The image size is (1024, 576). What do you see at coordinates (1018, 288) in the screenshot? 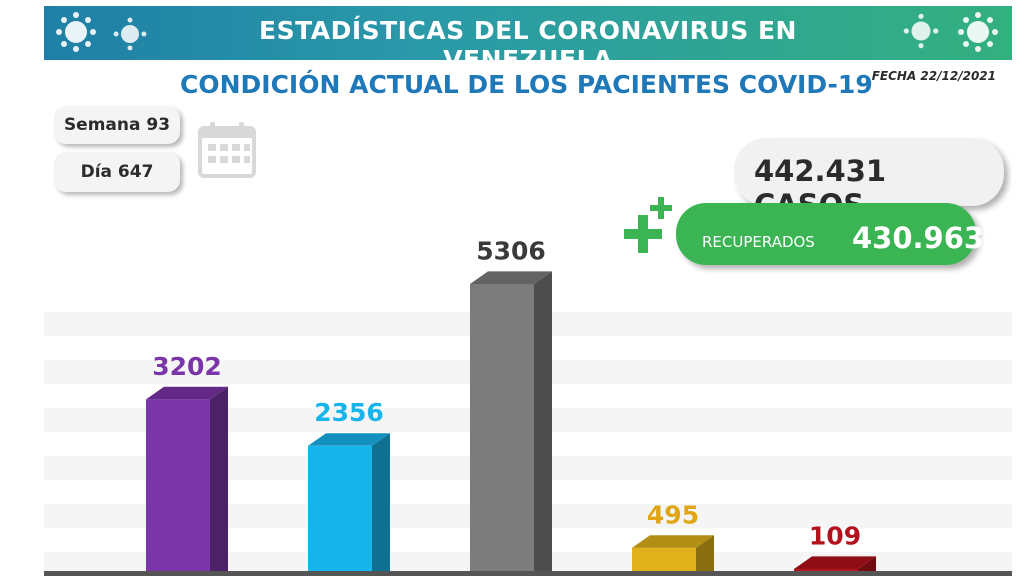
I see `page-margin` at bounding box center [1018, 288].